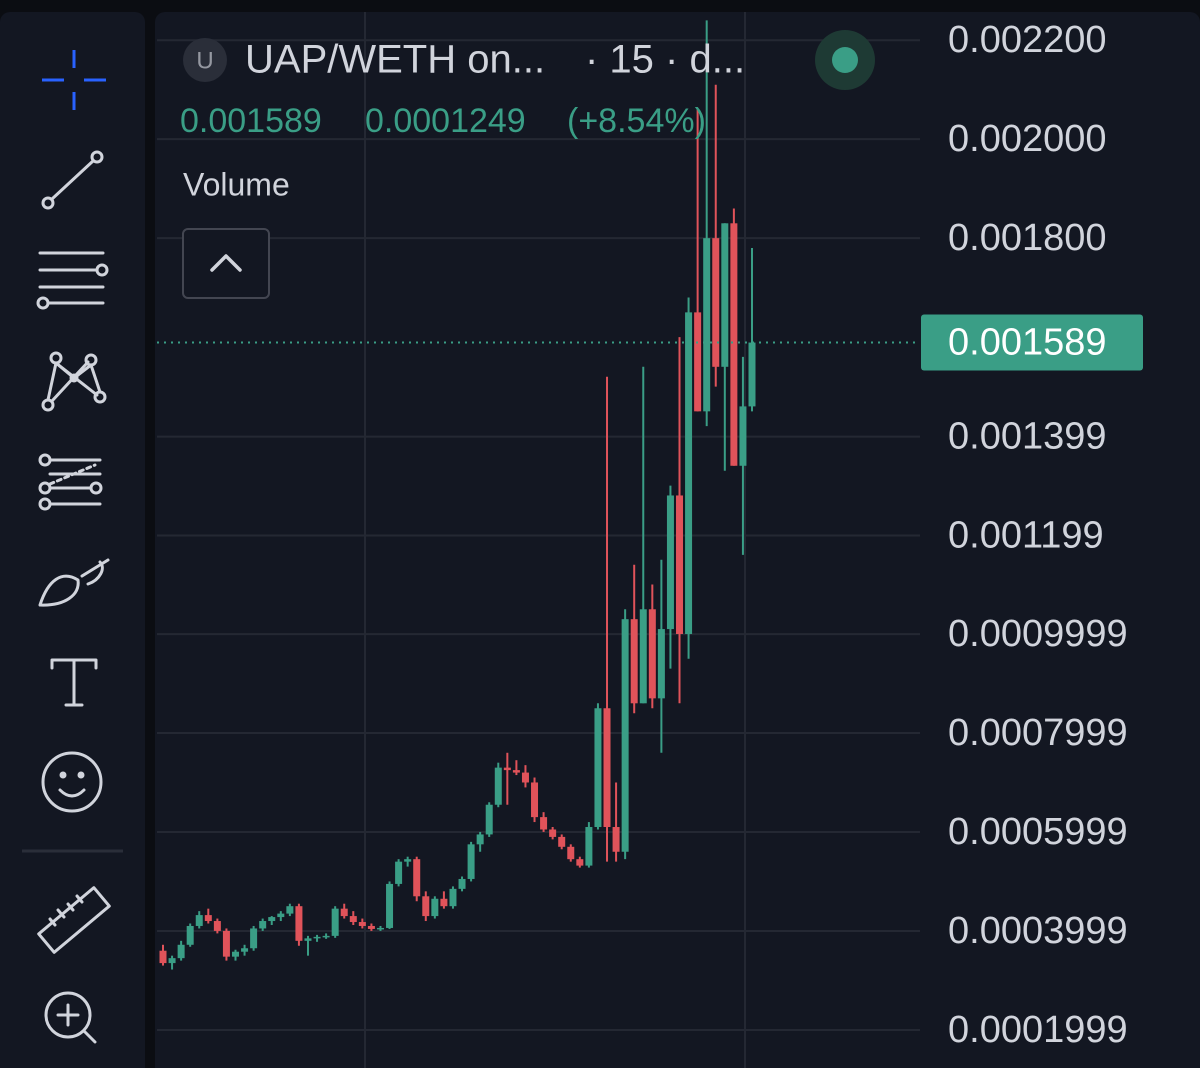  Describe the element at coordinates (1038, 931) in the screenshot. I see `y-tick-label: 0.0003999` at that location.